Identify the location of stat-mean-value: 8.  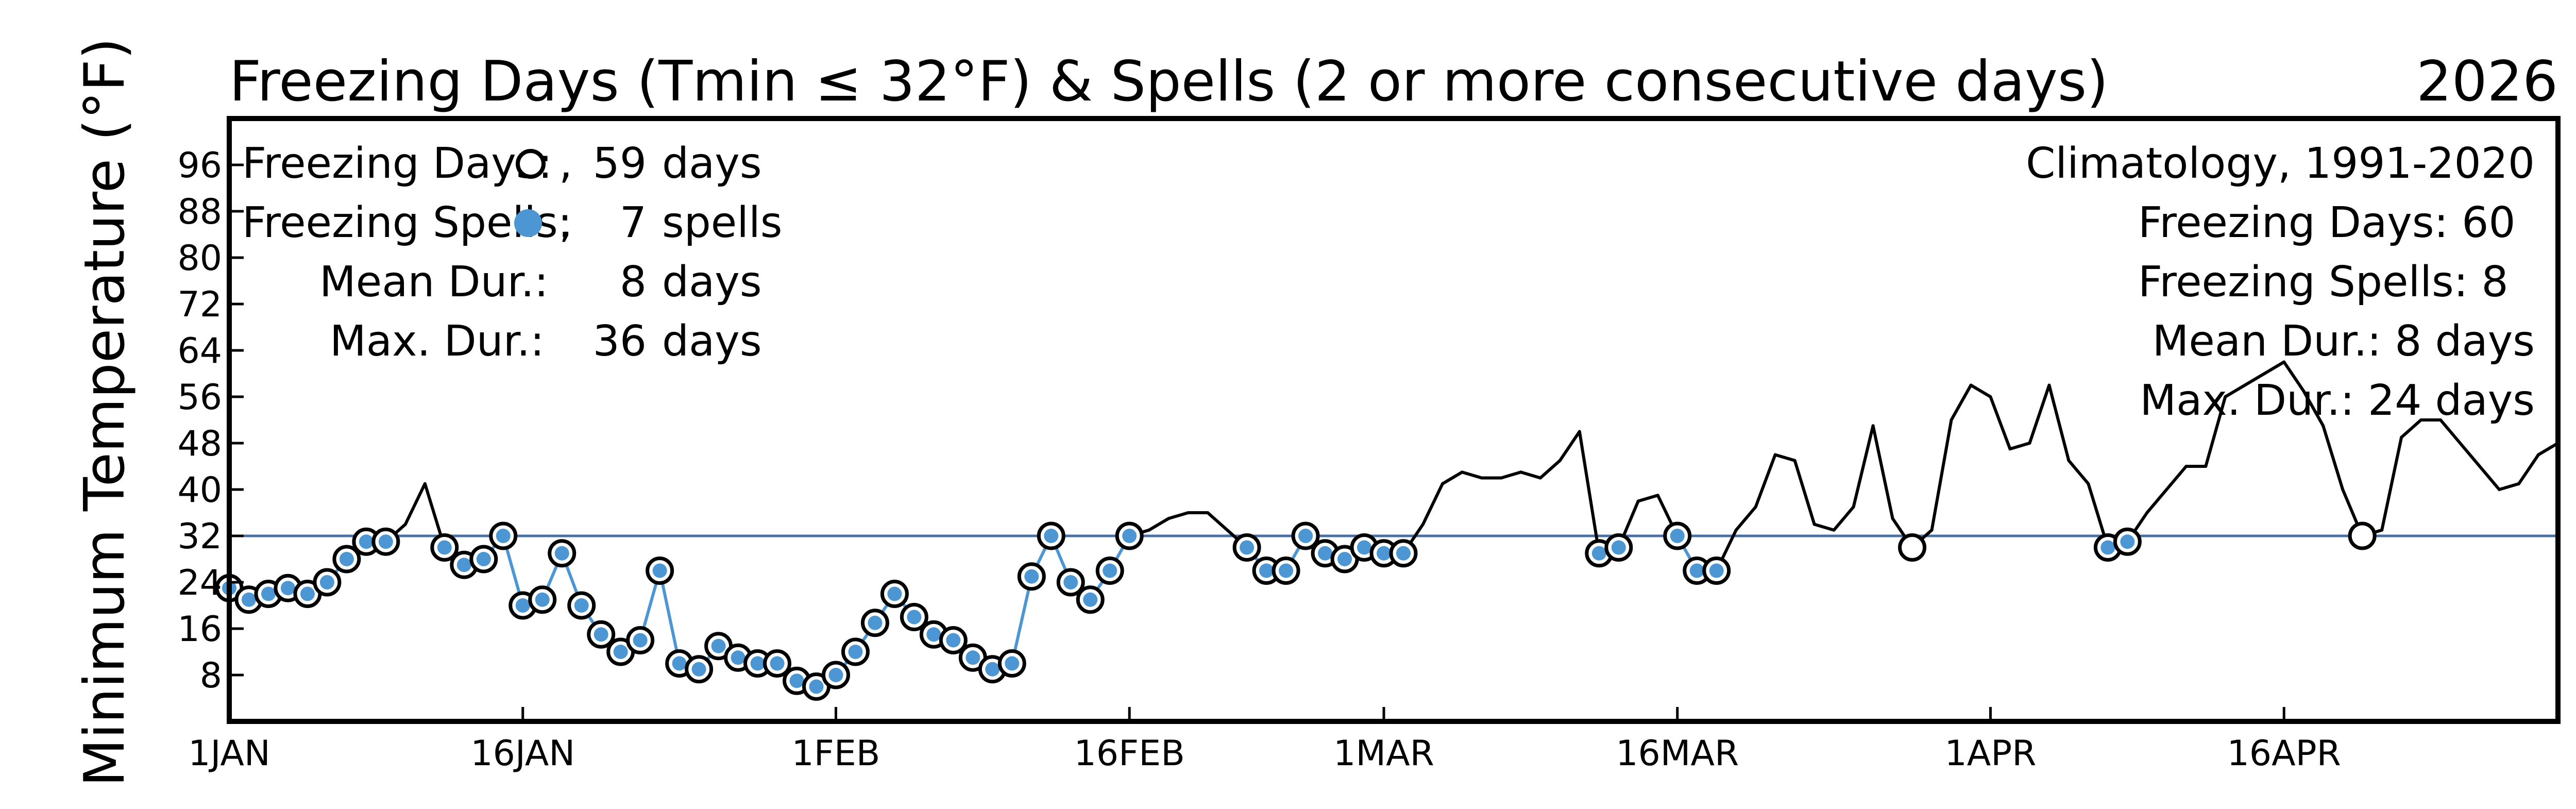
(633, 282).